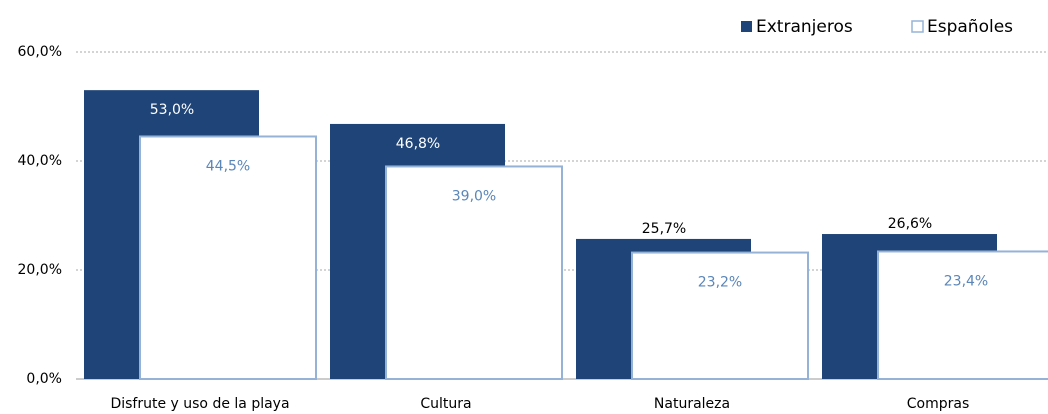  What do you see at coordinates (228, 166) in the screenshot?
I see `data-label: 44,5%` at bounding box center [228, 166].